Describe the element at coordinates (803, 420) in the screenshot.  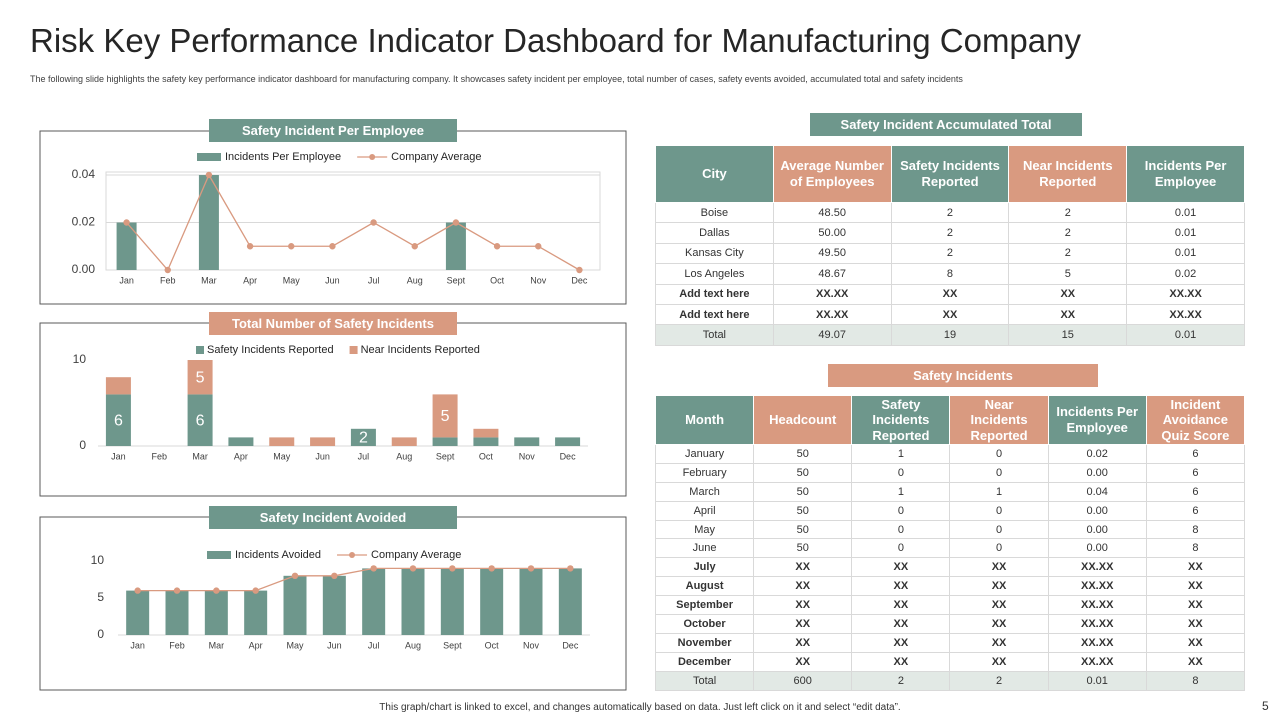
I see `column-header: Headcount` at that location.